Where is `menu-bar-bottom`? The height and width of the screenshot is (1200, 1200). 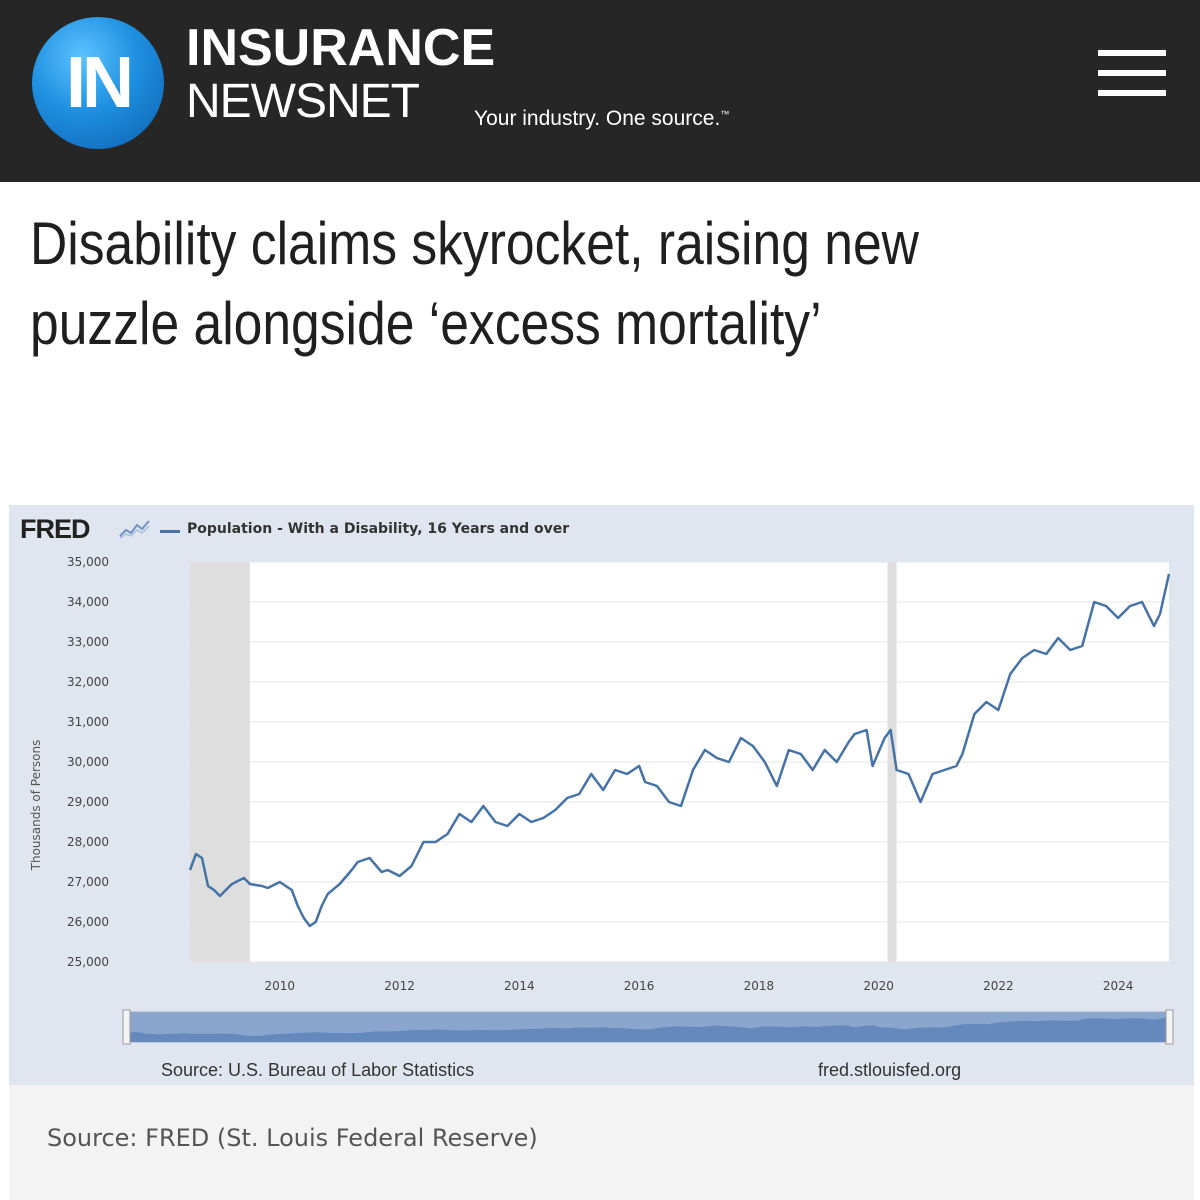 menu-bar-bottom is located at coordinates (1132, 93).